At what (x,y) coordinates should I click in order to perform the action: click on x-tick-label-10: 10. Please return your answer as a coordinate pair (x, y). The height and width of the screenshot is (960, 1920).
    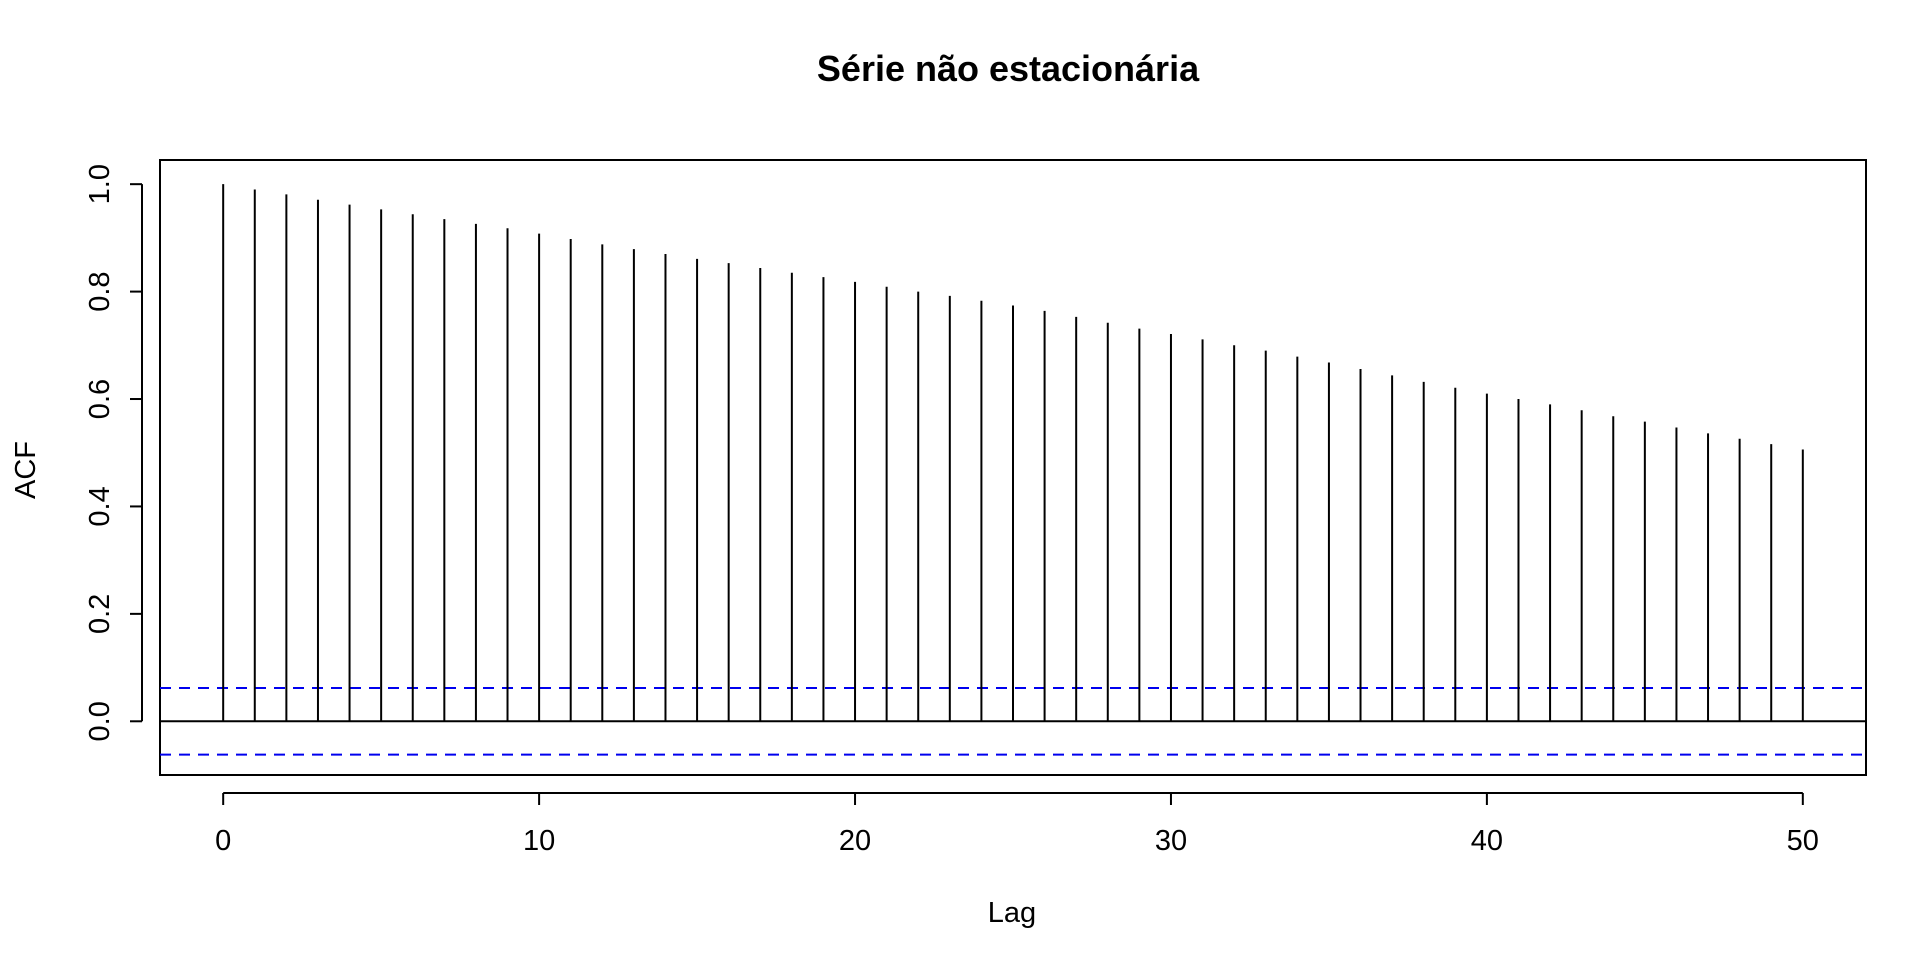
    Looking at the image, I should click on (539, 841).